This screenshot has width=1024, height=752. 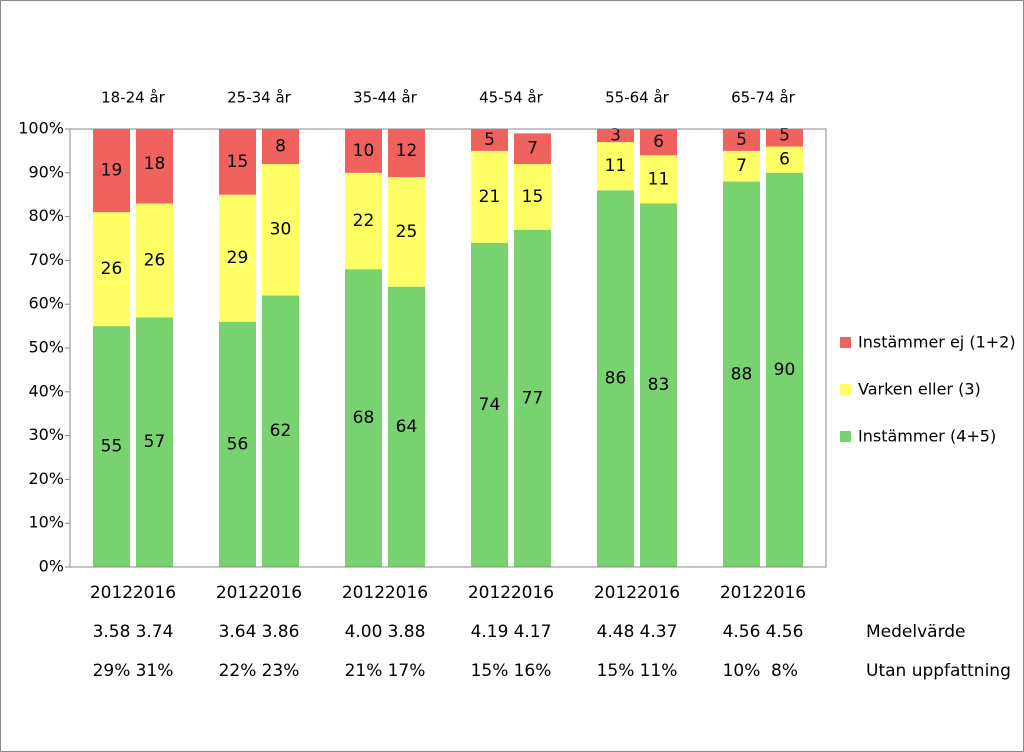 I want to click on y-tick-label: 10%, so click(x=46, y=522).